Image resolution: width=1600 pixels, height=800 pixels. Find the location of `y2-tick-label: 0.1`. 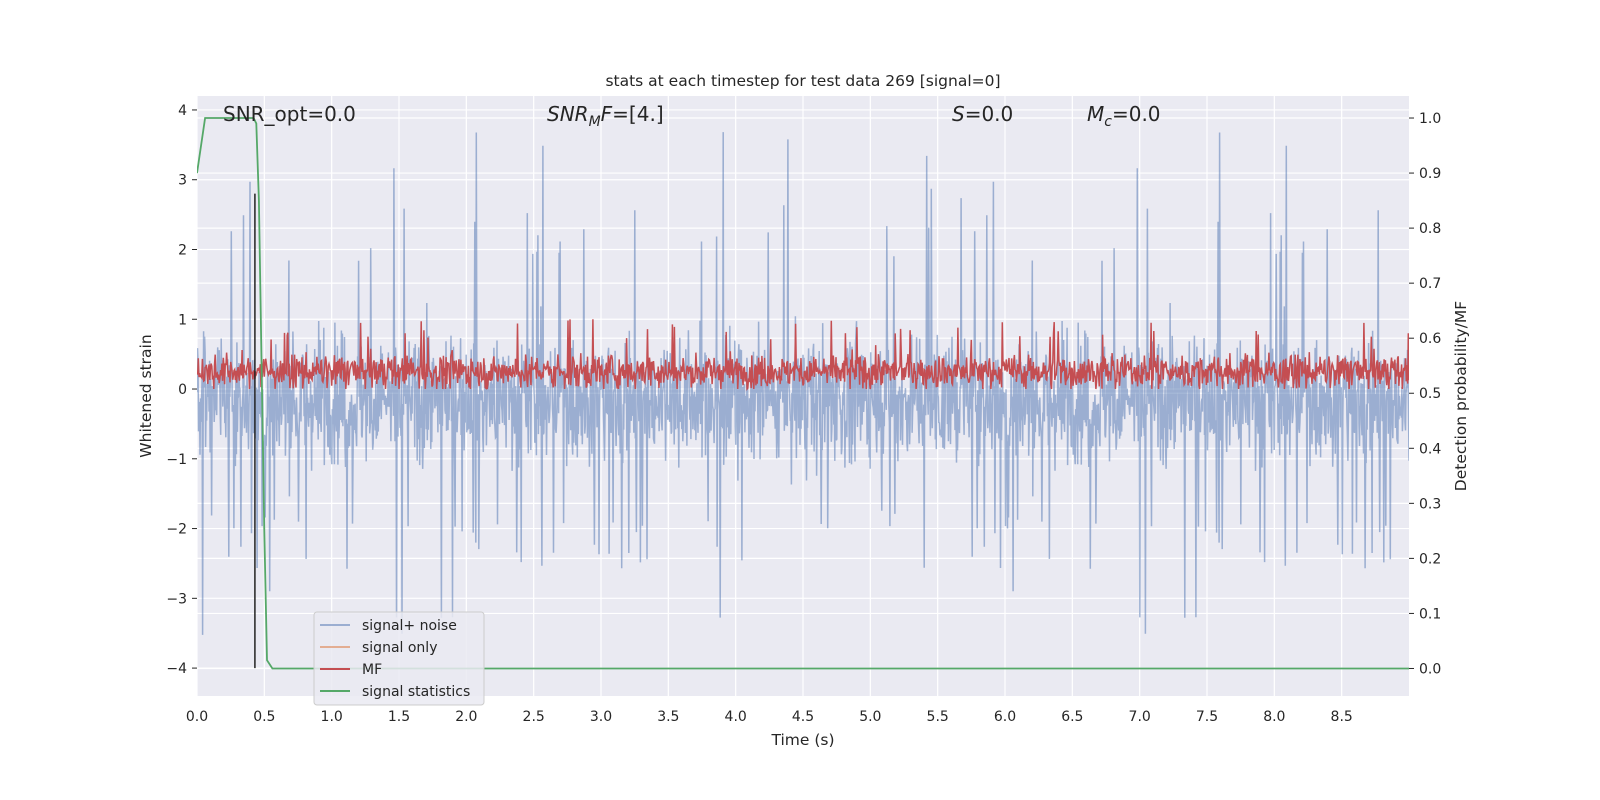

y2-tick-label: 0.1 is located at coordinates (1430, 614).